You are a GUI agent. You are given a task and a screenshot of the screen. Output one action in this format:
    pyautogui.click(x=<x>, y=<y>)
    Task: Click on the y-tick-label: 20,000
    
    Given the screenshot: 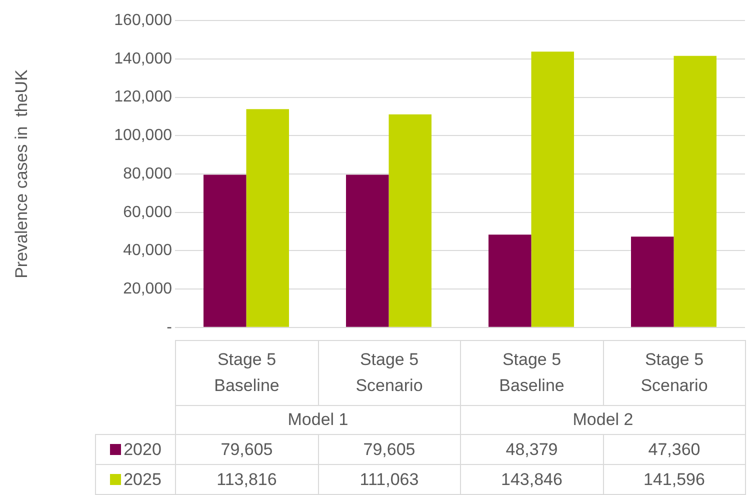 What is the action you would take?
    pyautogui.click(x=147, y=289)
    